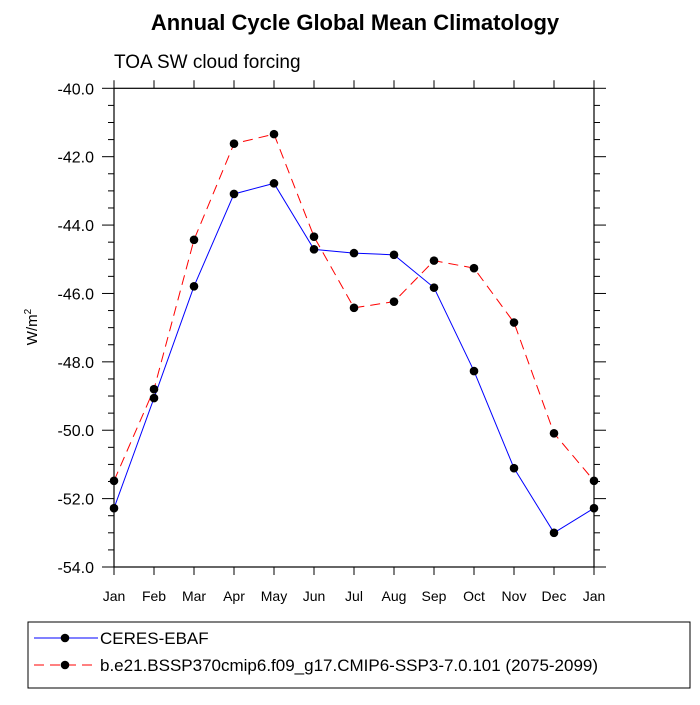 Image resolution: width=700 pixels, height=705 pixels. I want to click on x-tick-label: May, so click(274, 596).